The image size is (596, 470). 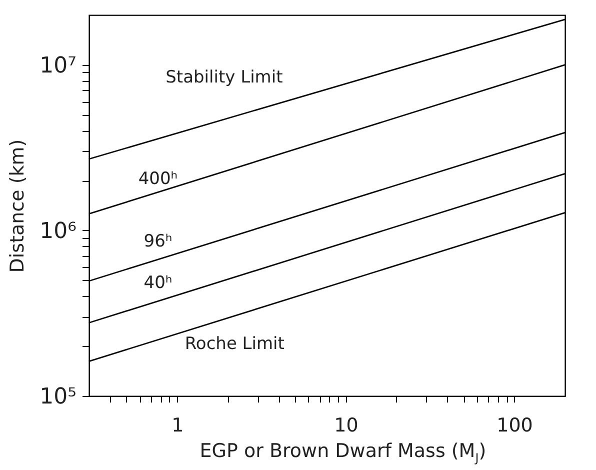 What do you see at coordinates (58, 65) in the screenshot?
I see `y-tick-label: 10⁷` at bounding box center [58, 65].